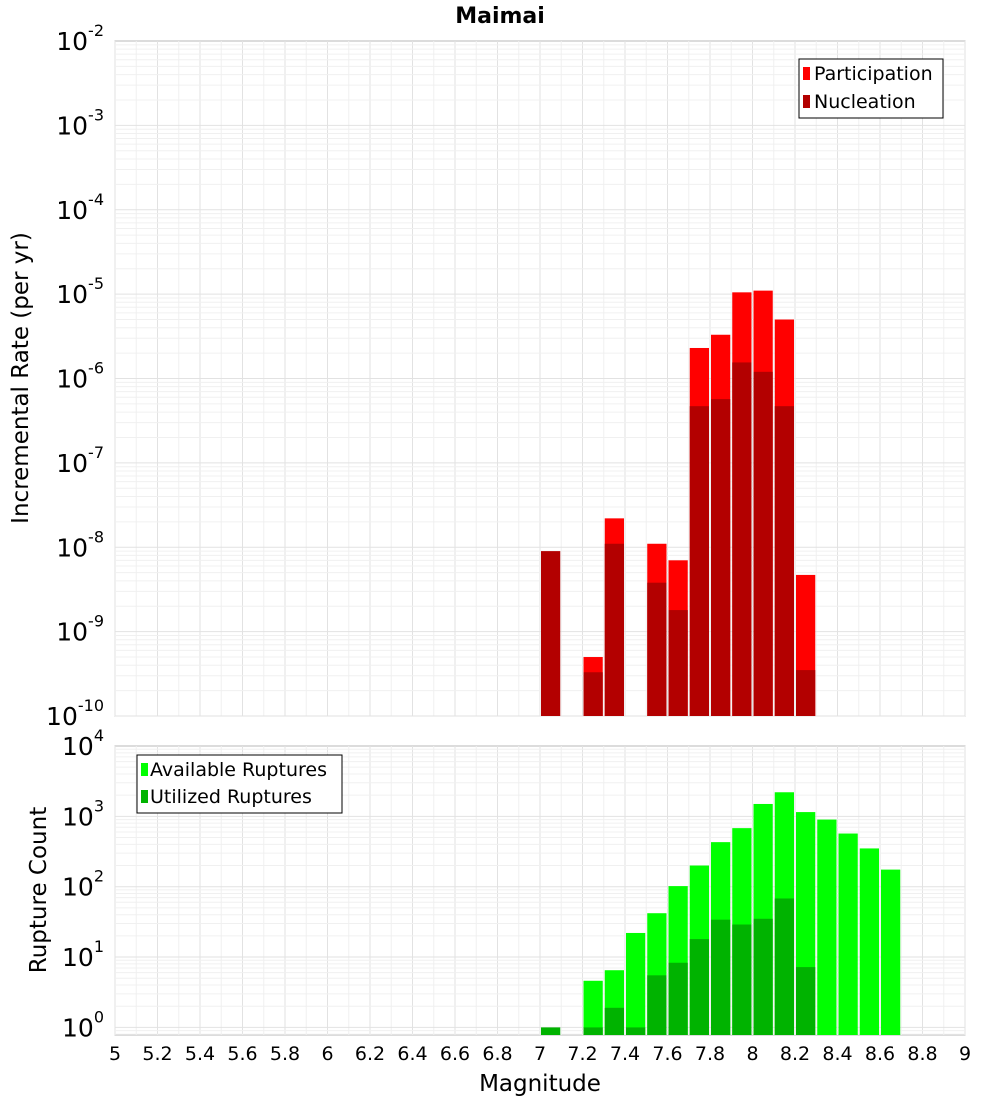 This screenshot has height=1100, width=1000. What do you see at coordinates (500, 16) in the screenshot?
I see `chart-title: Maimai` at bounding box center [500, 16].